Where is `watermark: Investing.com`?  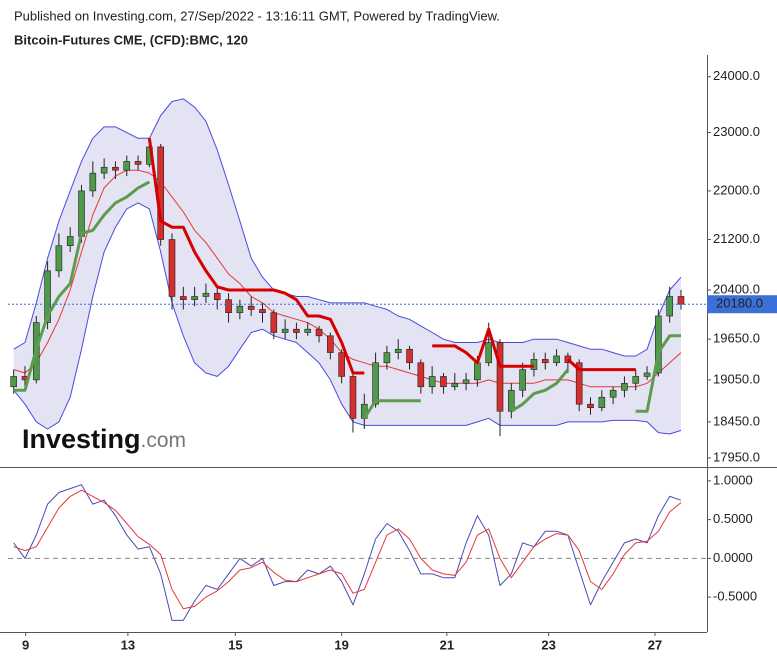
watermark: Investing.com is located at coordinates (104, 439).